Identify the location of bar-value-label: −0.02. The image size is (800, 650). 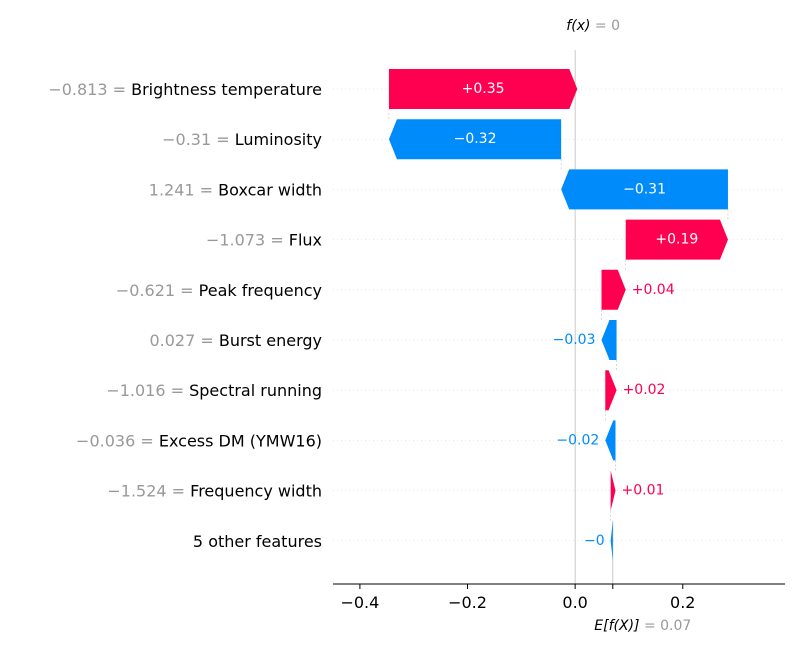
(577, 440).